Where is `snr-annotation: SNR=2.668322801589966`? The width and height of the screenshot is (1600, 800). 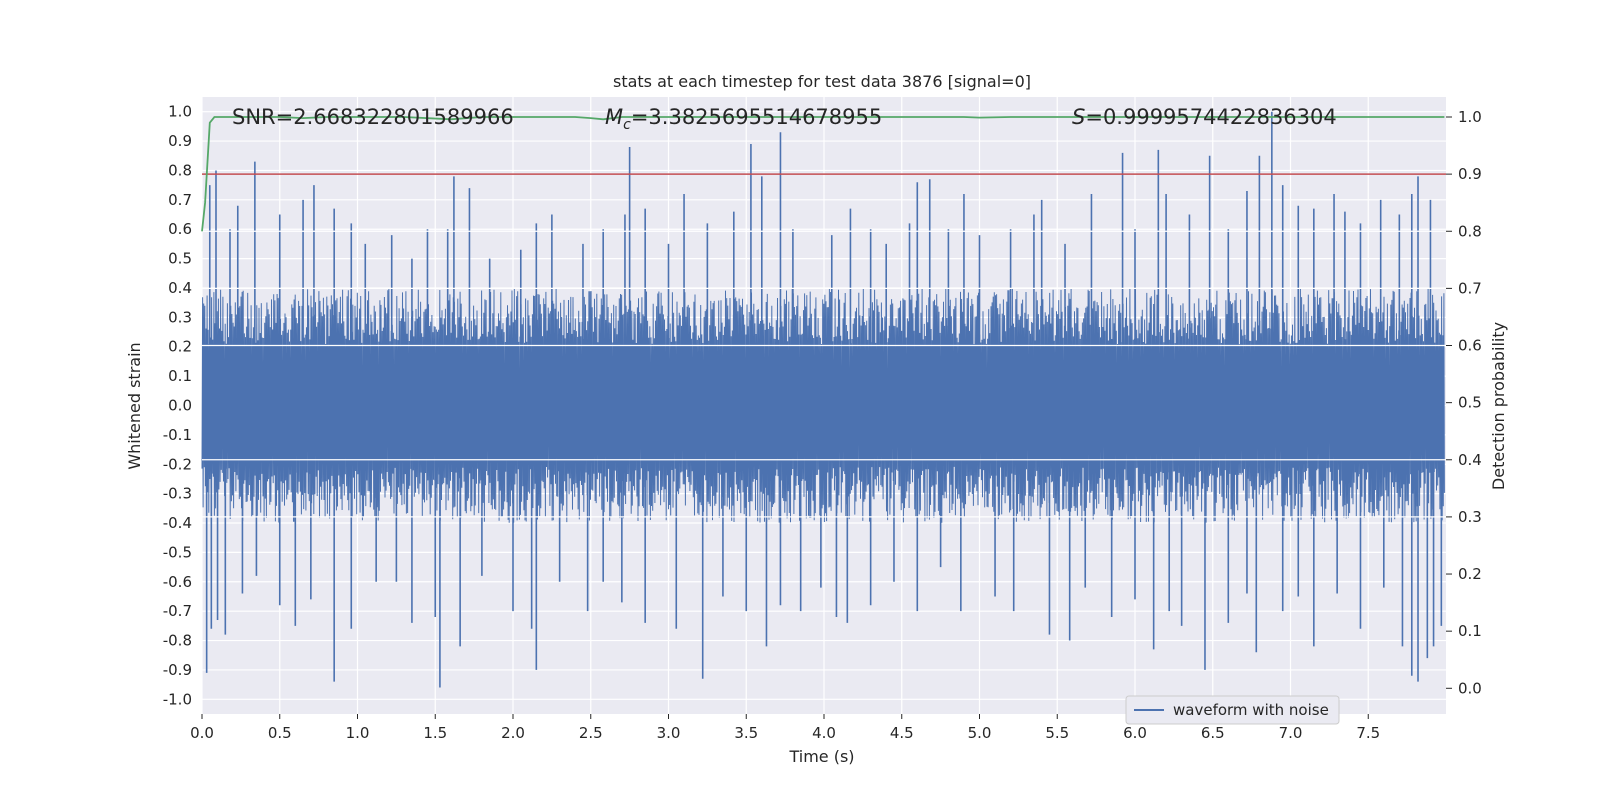
snr-annotation: SNR=2.668322801589966 is located at coordinates (373, 117).